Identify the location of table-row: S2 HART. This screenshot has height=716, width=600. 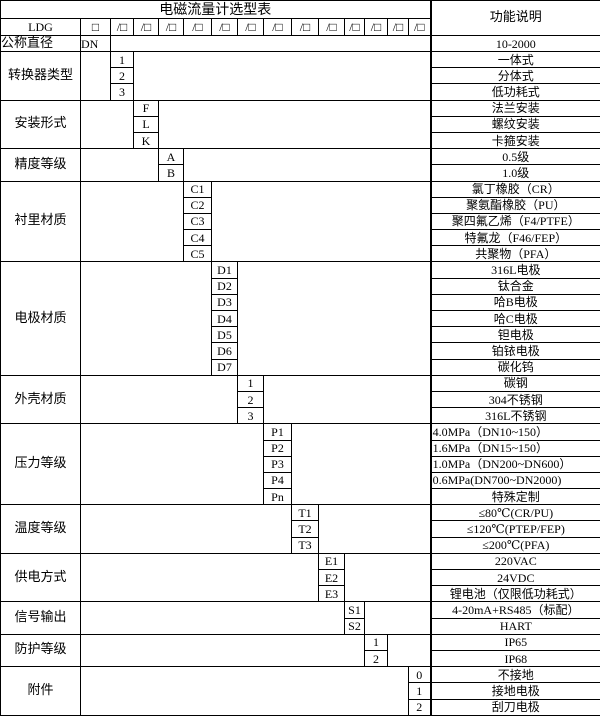
(300, 626).